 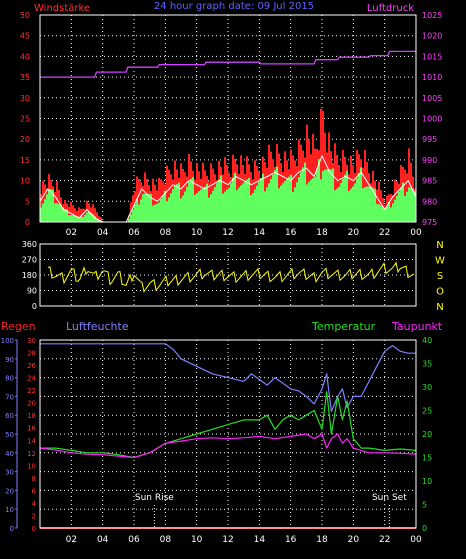 What do you see at coordinates (34, 479) in the screenshot?
I see `rain-tick-label: 8` at bounding box center [34, 479].